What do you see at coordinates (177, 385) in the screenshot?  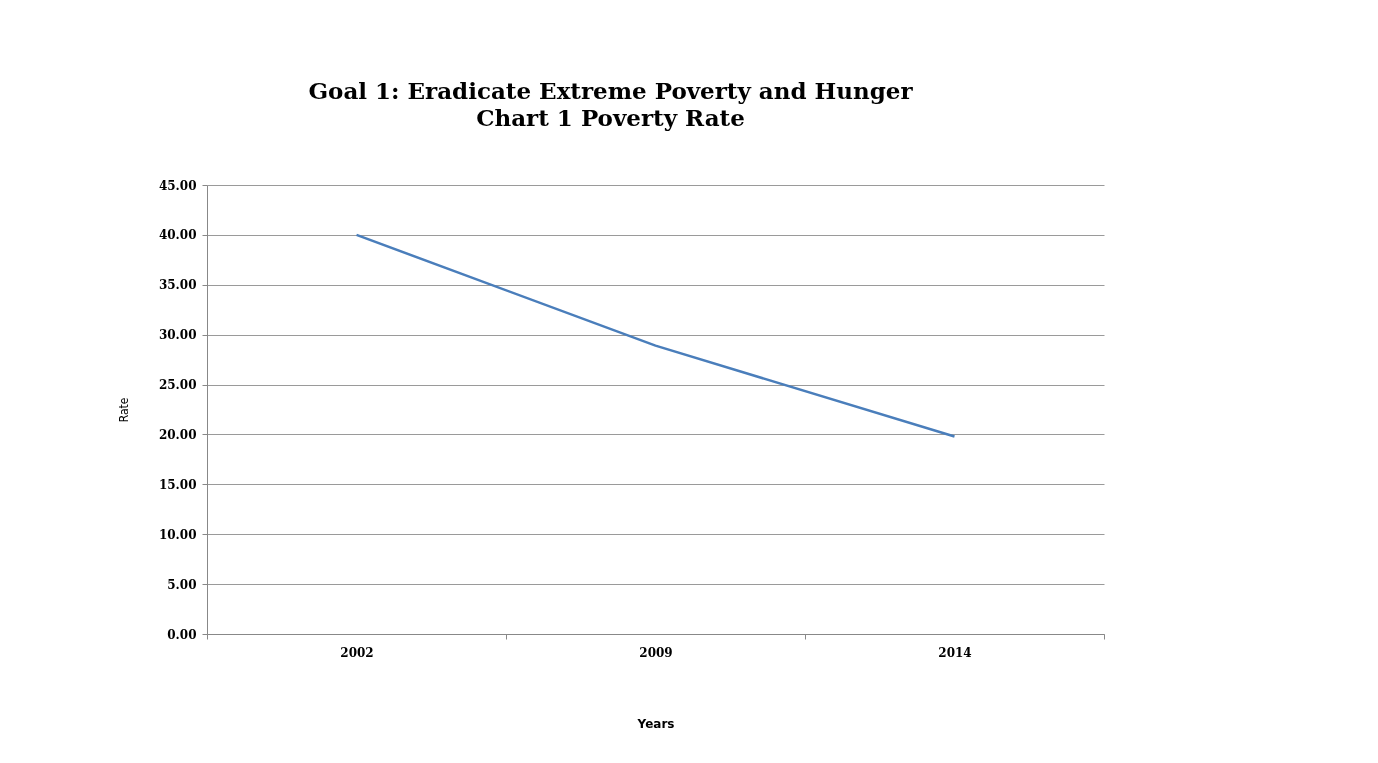 I see `y-tick-label: 25.00` at bounding box center [177, 385].